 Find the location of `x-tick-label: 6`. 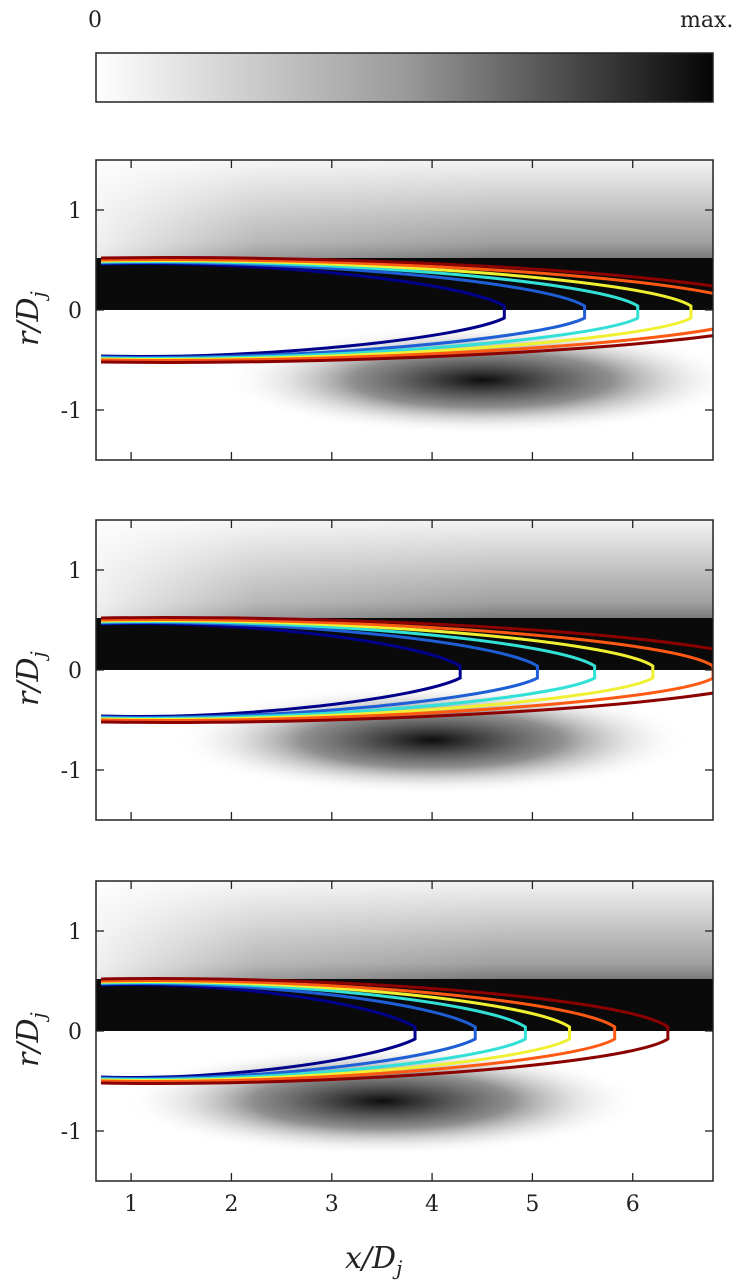

x-tick-label: 6 is located at coordinates (633, 1204).